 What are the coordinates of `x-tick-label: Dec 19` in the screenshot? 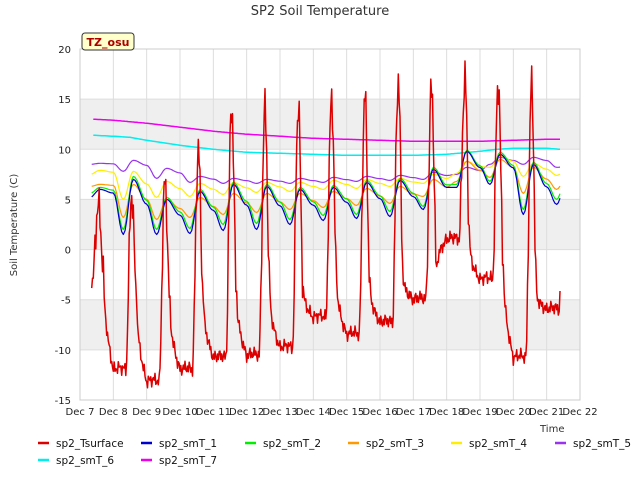 It's located at (479, 412).